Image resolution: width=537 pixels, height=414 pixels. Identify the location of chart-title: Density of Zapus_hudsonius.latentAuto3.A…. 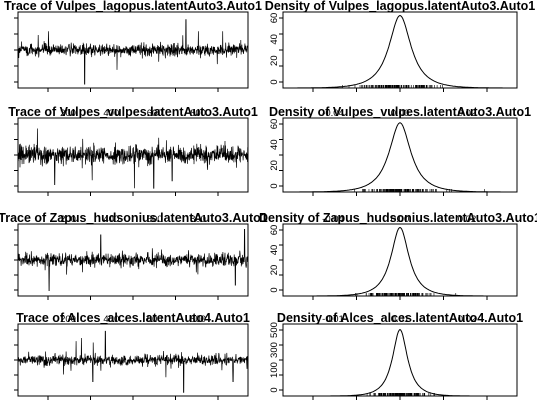
(398, 218).